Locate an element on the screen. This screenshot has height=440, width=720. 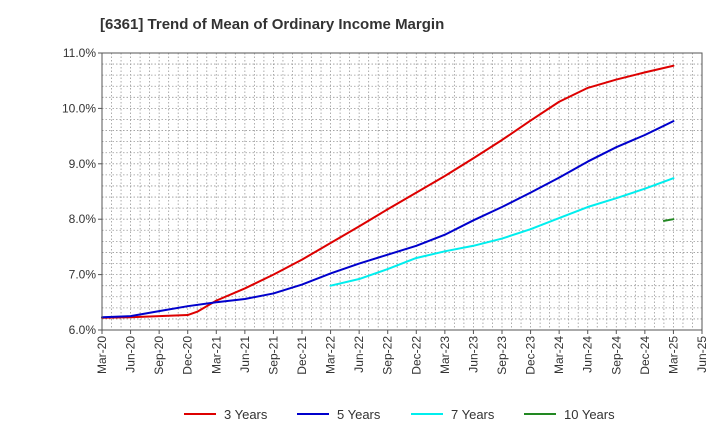
y-tick-label: 6.0% is located at coordinates (83, 330).